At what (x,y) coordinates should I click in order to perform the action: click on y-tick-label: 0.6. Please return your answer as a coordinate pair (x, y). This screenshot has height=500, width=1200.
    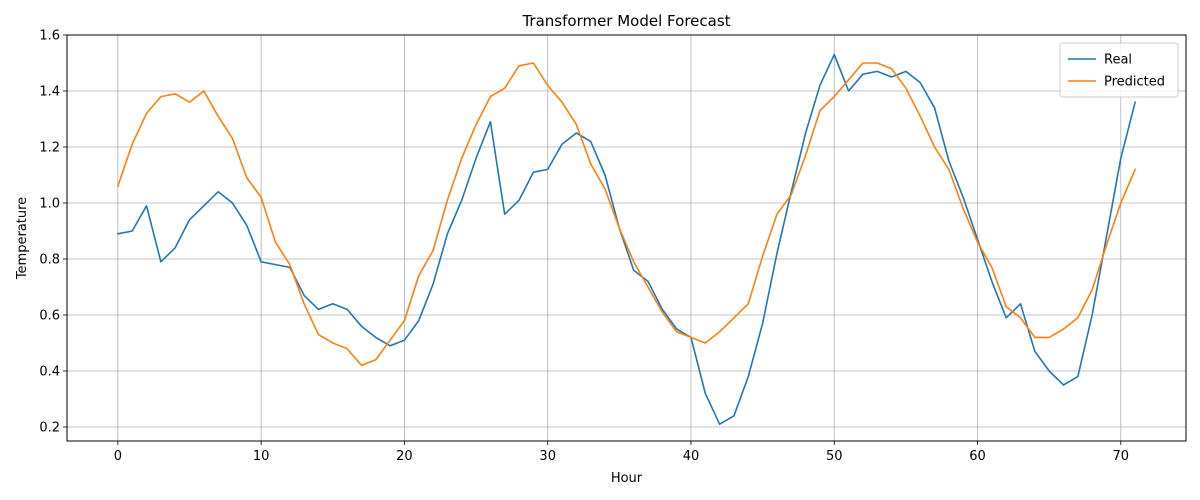
    Looking at the image, I should click on (49, 316).